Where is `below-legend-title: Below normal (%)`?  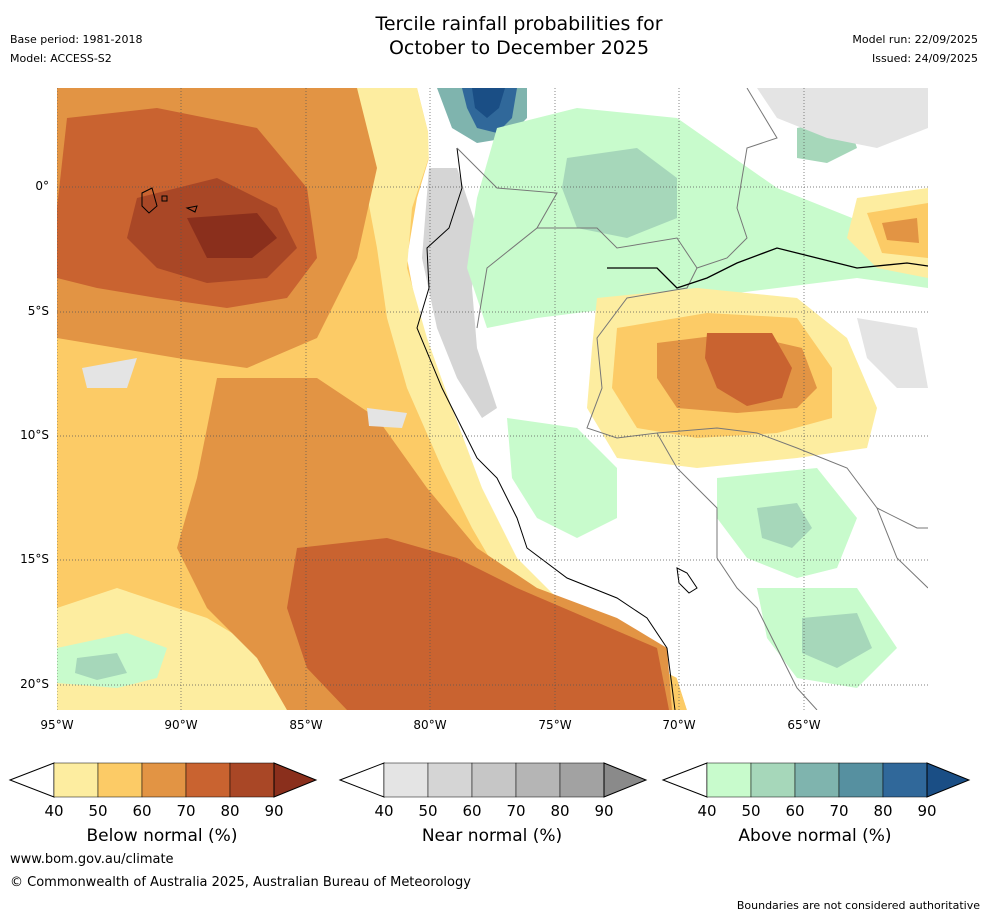
below-legend-title: Below normal (%) is located at coordinates (162, 836).